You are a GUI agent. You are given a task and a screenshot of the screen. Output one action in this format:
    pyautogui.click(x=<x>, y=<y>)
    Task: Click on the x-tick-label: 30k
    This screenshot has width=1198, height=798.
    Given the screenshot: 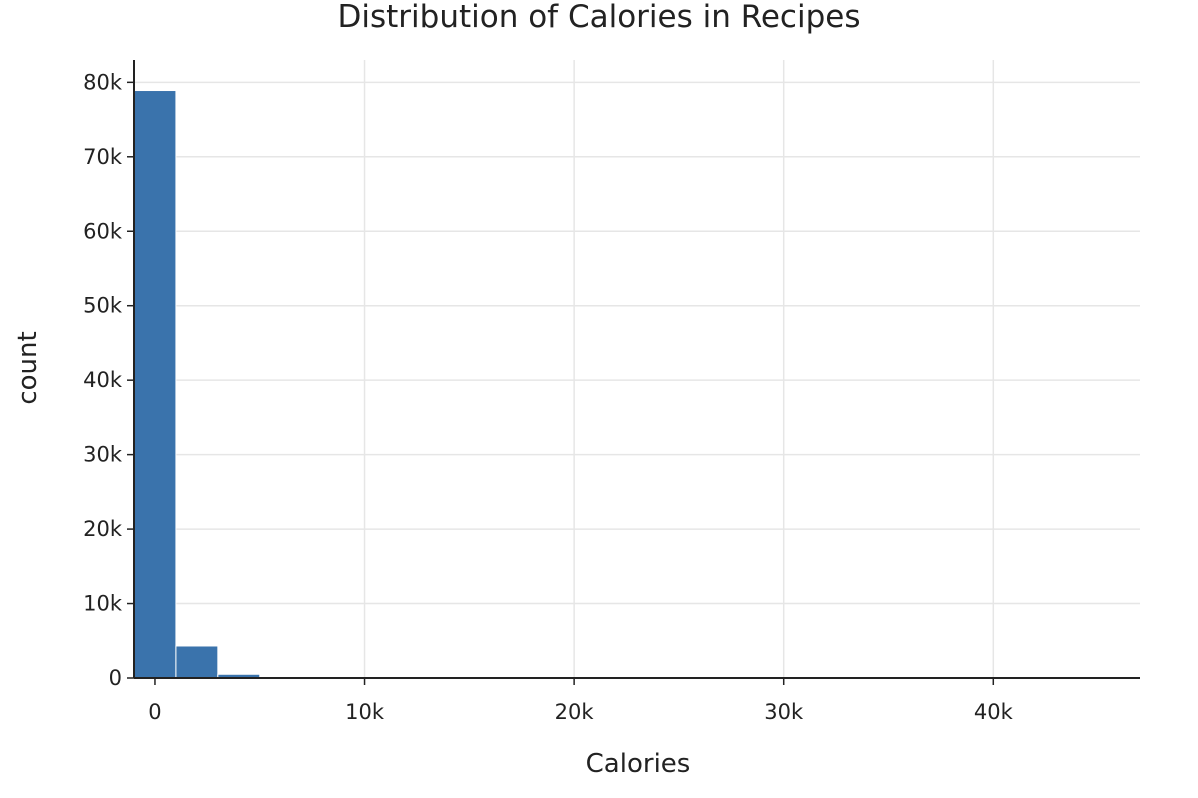 What is the action you would take?
    pyautogui.click(x=784, y=712)
    